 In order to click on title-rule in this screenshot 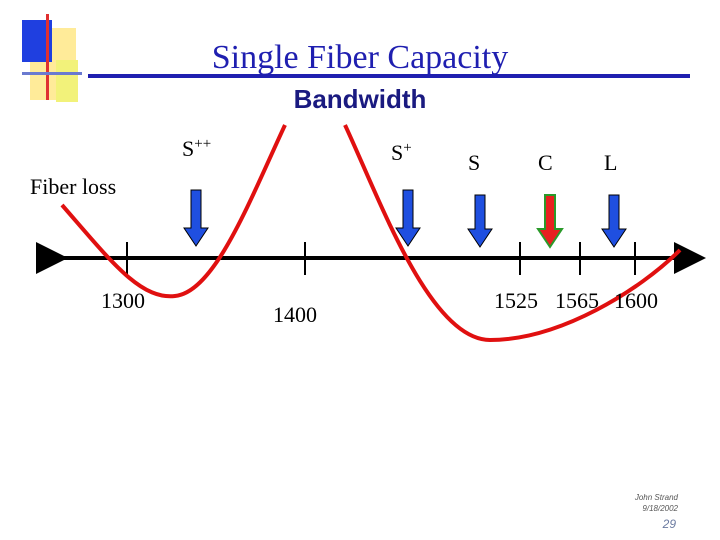, I will do `click(389, 76)`.